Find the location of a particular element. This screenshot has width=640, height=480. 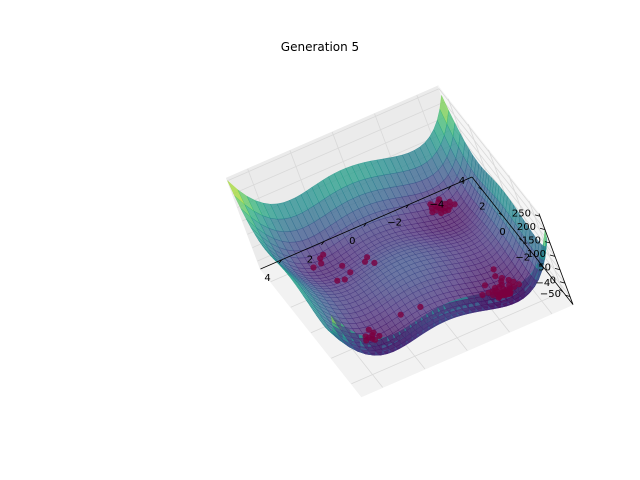

z-axis-line is located at coordinates (556, 259).